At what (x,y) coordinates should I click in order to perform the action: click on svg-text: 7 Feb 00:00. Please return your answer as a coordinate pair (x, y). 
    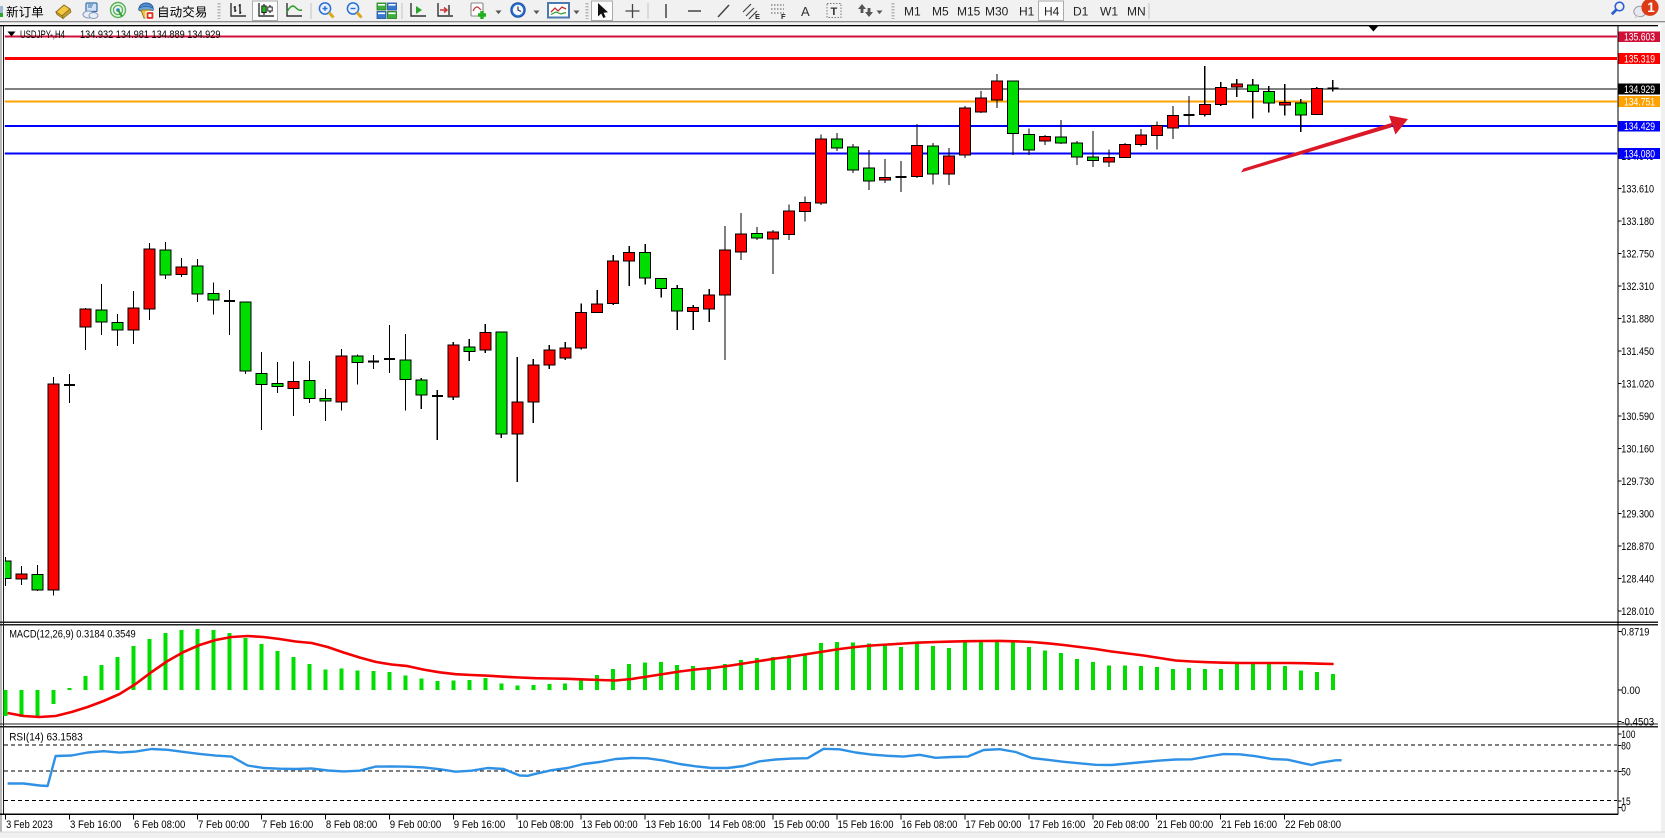
    Looking at the image, I should click on (223, 825).